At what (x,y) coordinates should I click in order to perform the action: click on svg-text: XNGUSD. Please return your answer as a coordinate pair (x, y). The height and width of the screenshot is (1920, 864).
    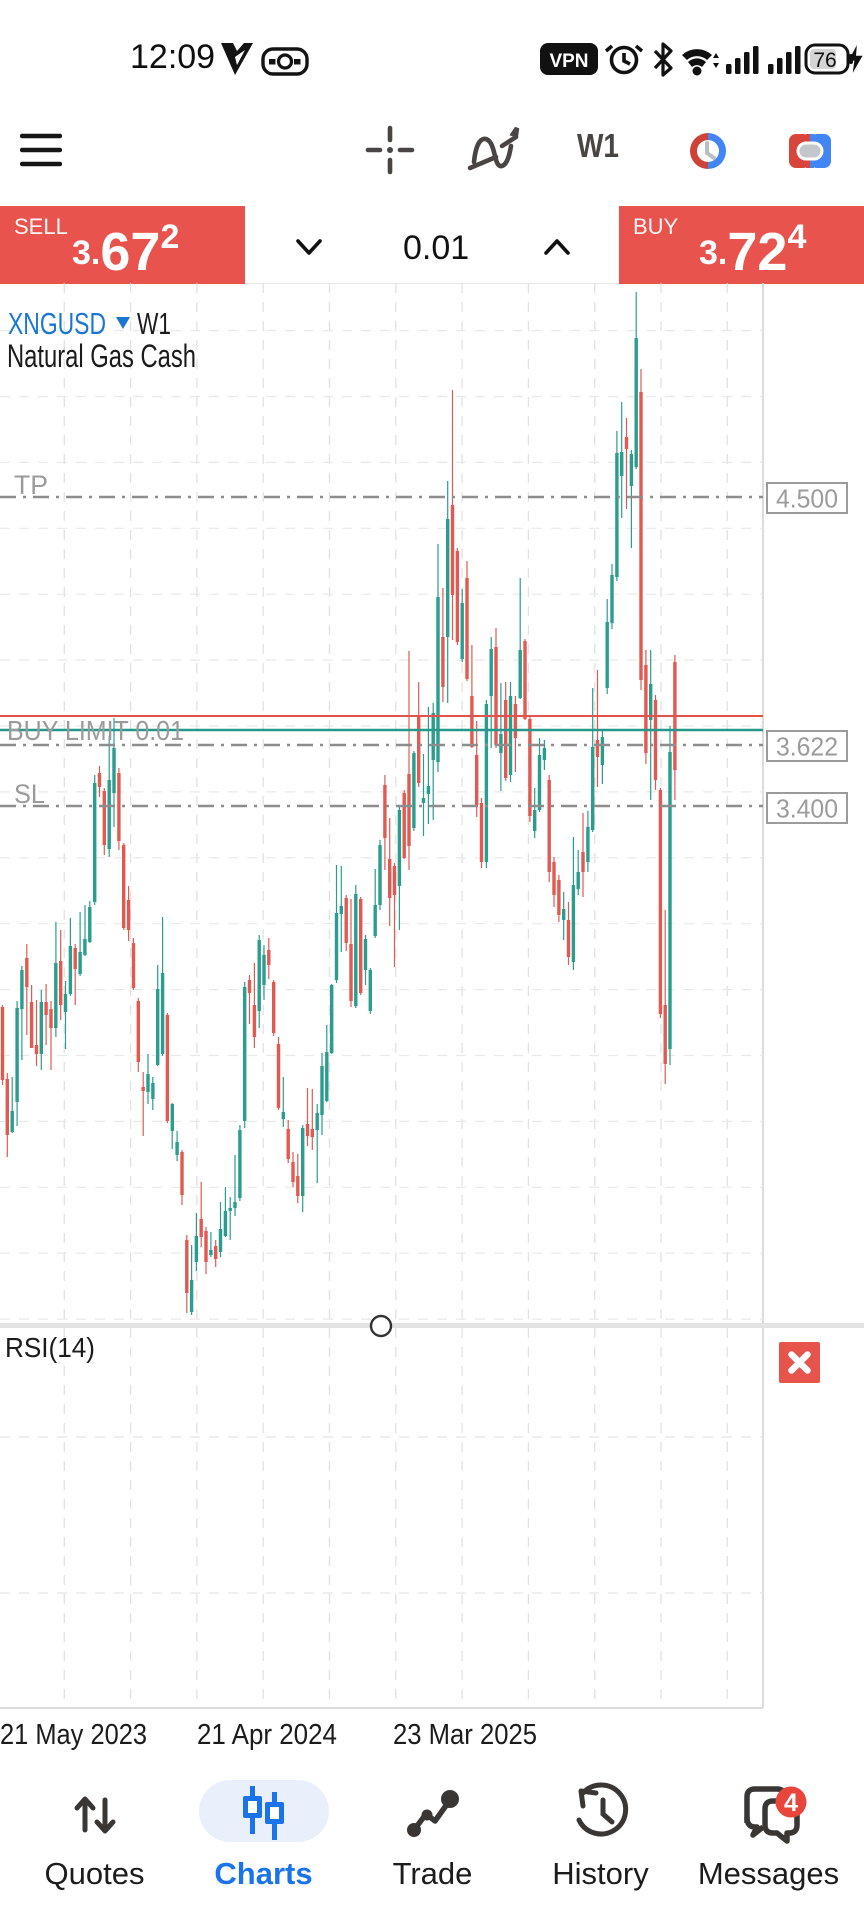
    Looking at the image, I should click on (57, 323).